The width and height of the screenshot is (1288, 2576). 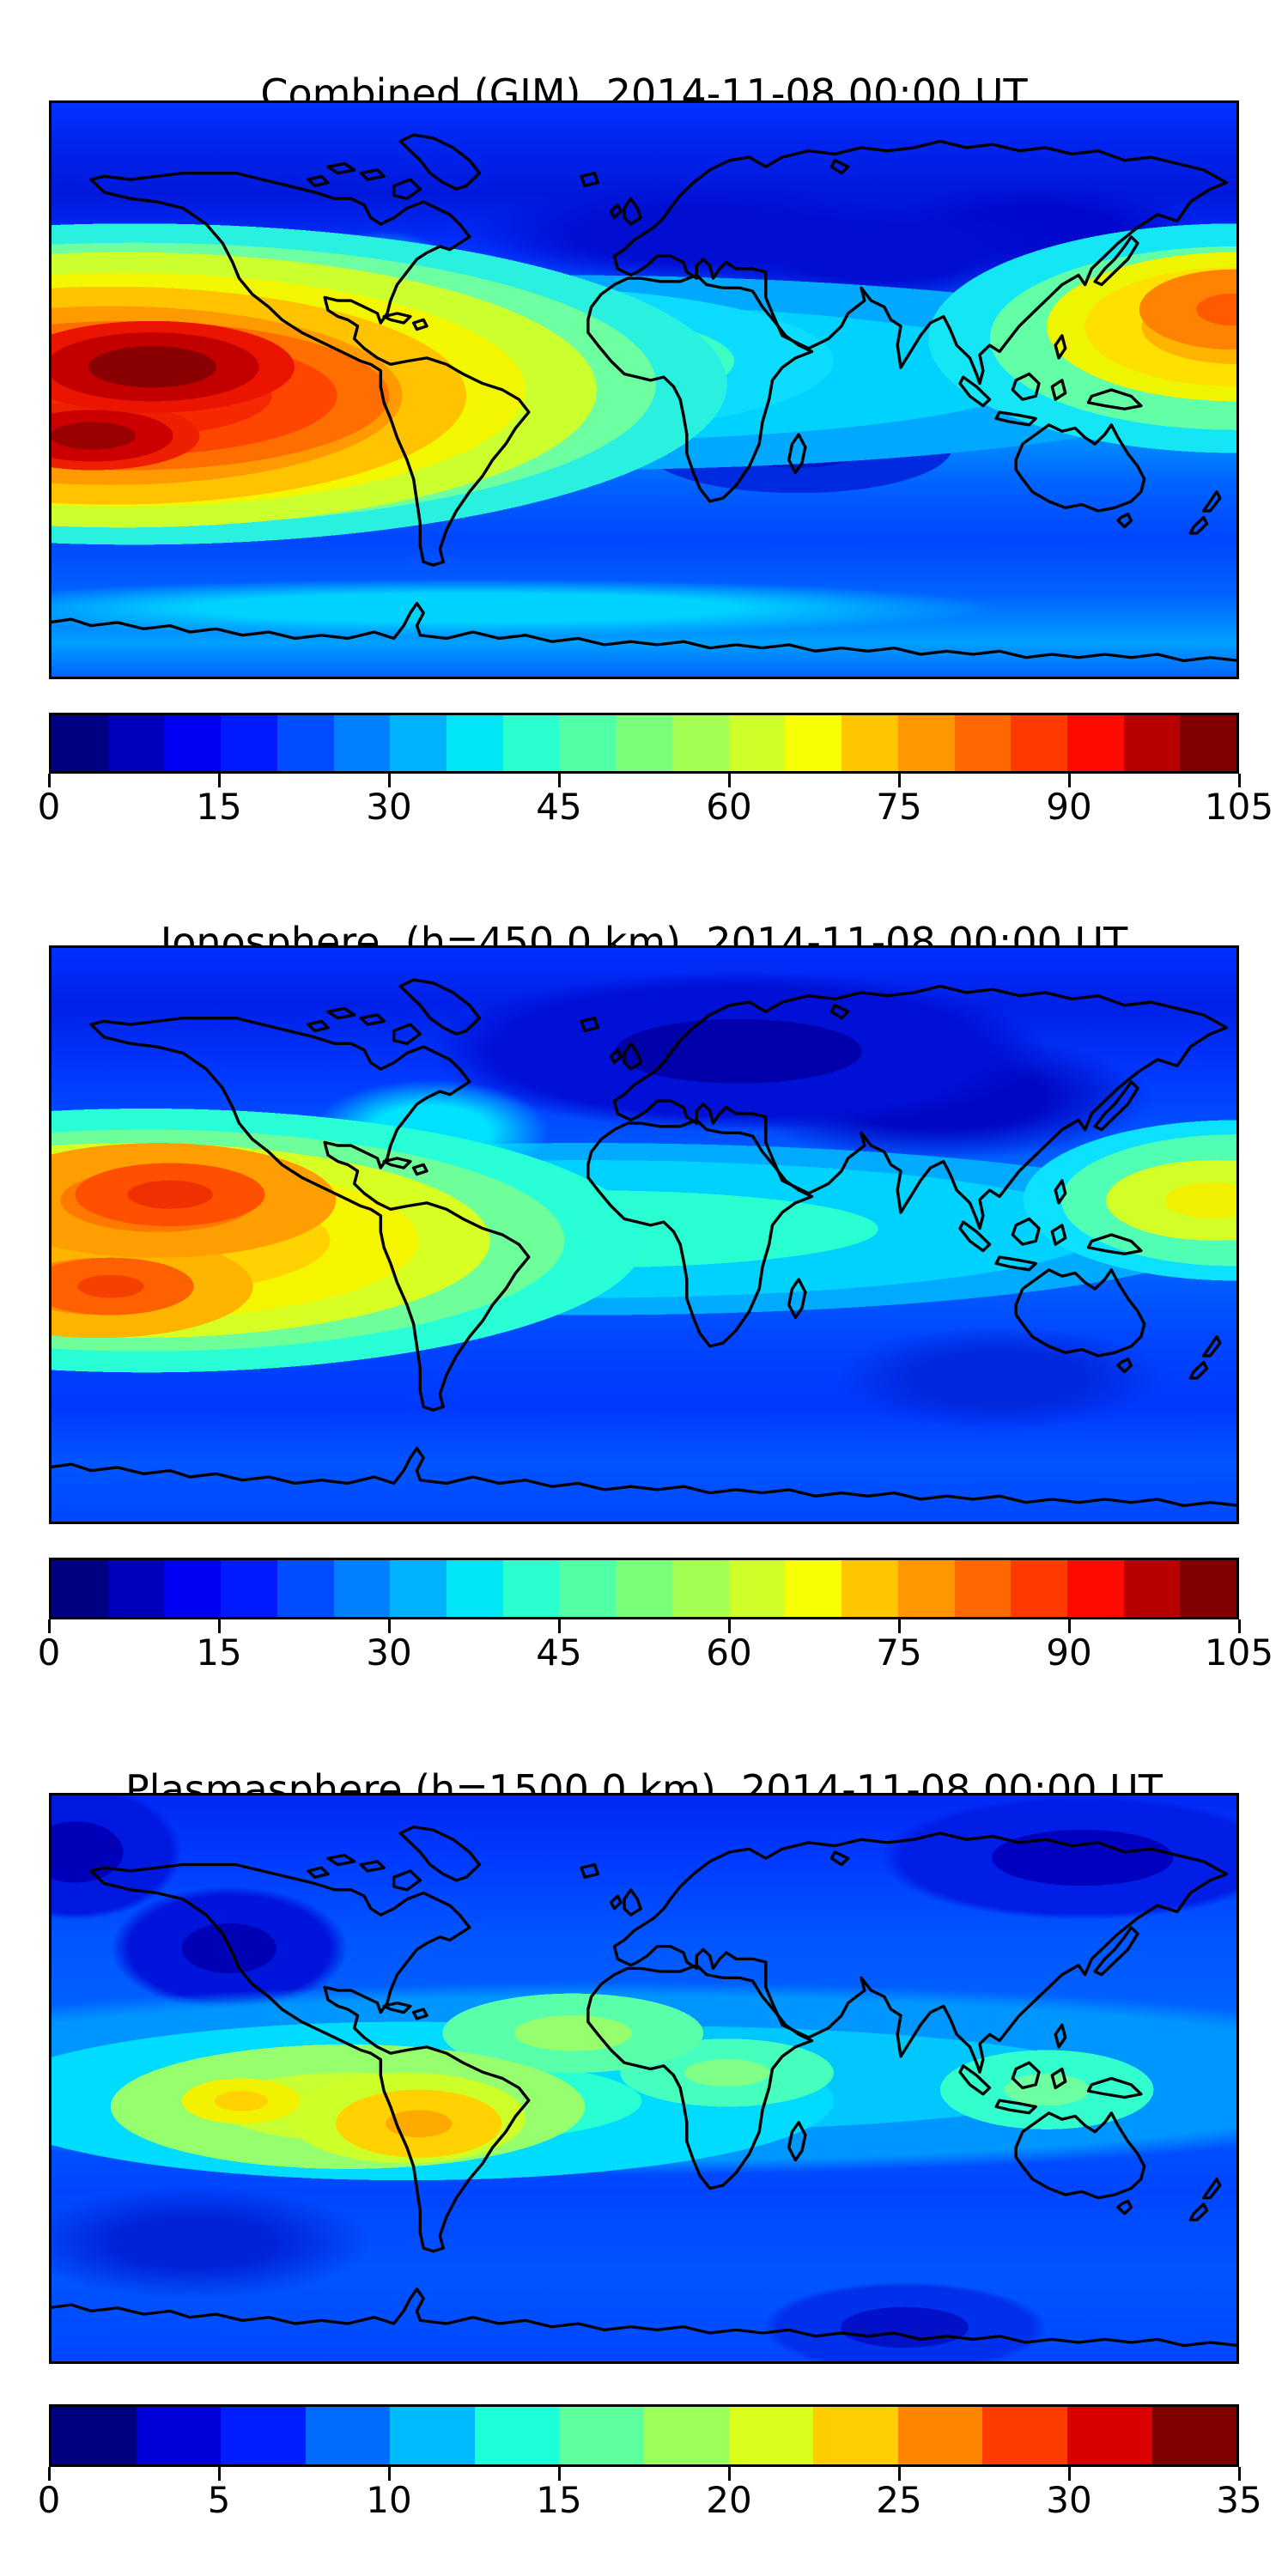 What do you see at coordinates (729, 2500) in the screenshot?
I see `colorbar-tick-label: 20` at bounding box center [729, 2500].